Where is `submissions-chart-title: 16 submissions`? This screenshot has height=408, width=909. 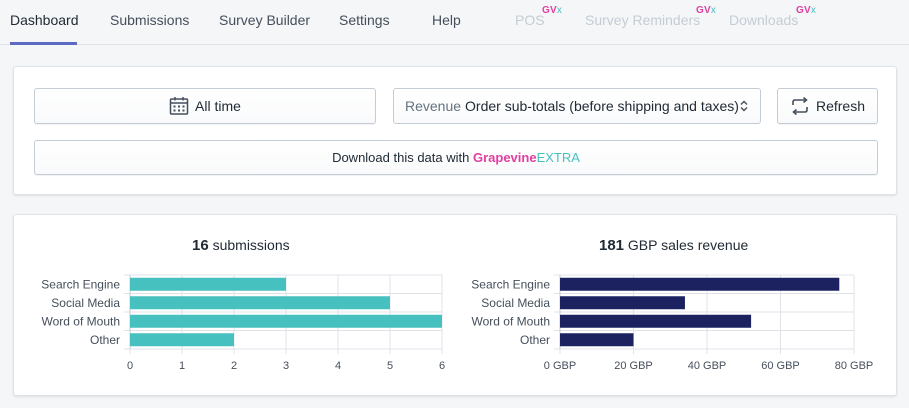
submissions-chart-title: 16 submissions is located at coordinates (241, 245).